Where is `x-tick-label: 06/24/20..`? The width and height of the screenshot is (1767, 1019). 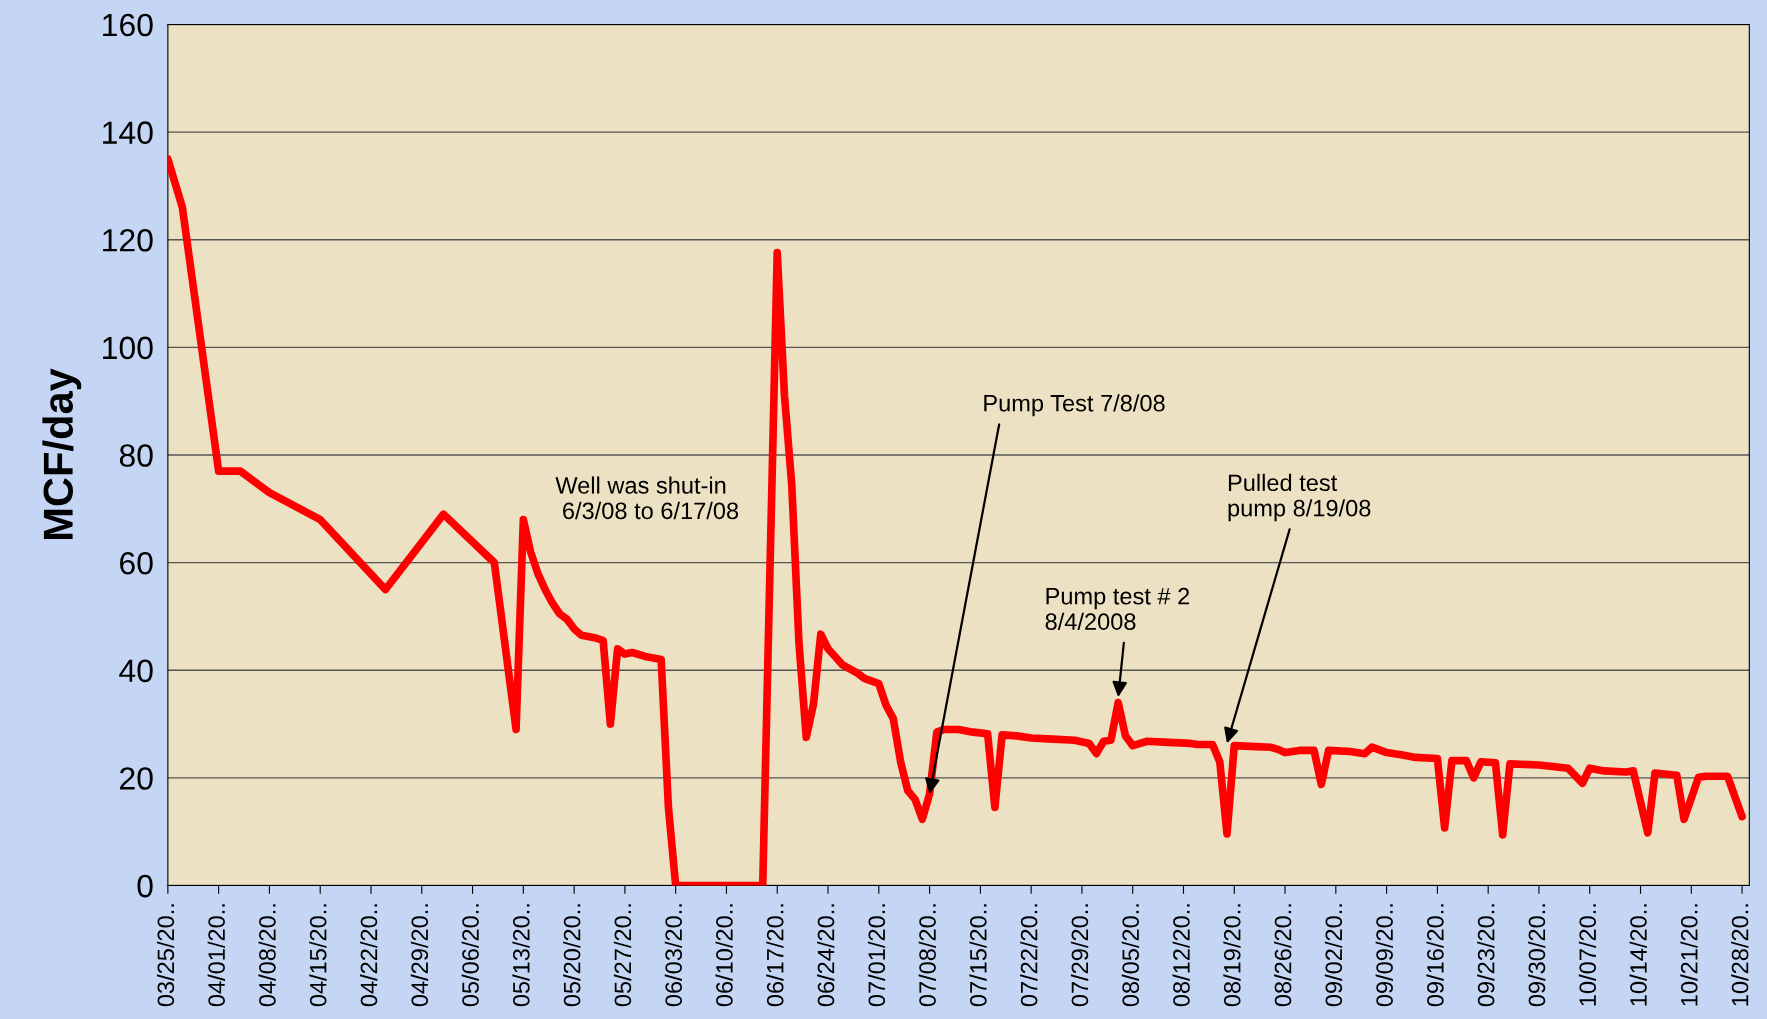 x-tick-label: 06/24/20.. is located at coordinates (826, 955).